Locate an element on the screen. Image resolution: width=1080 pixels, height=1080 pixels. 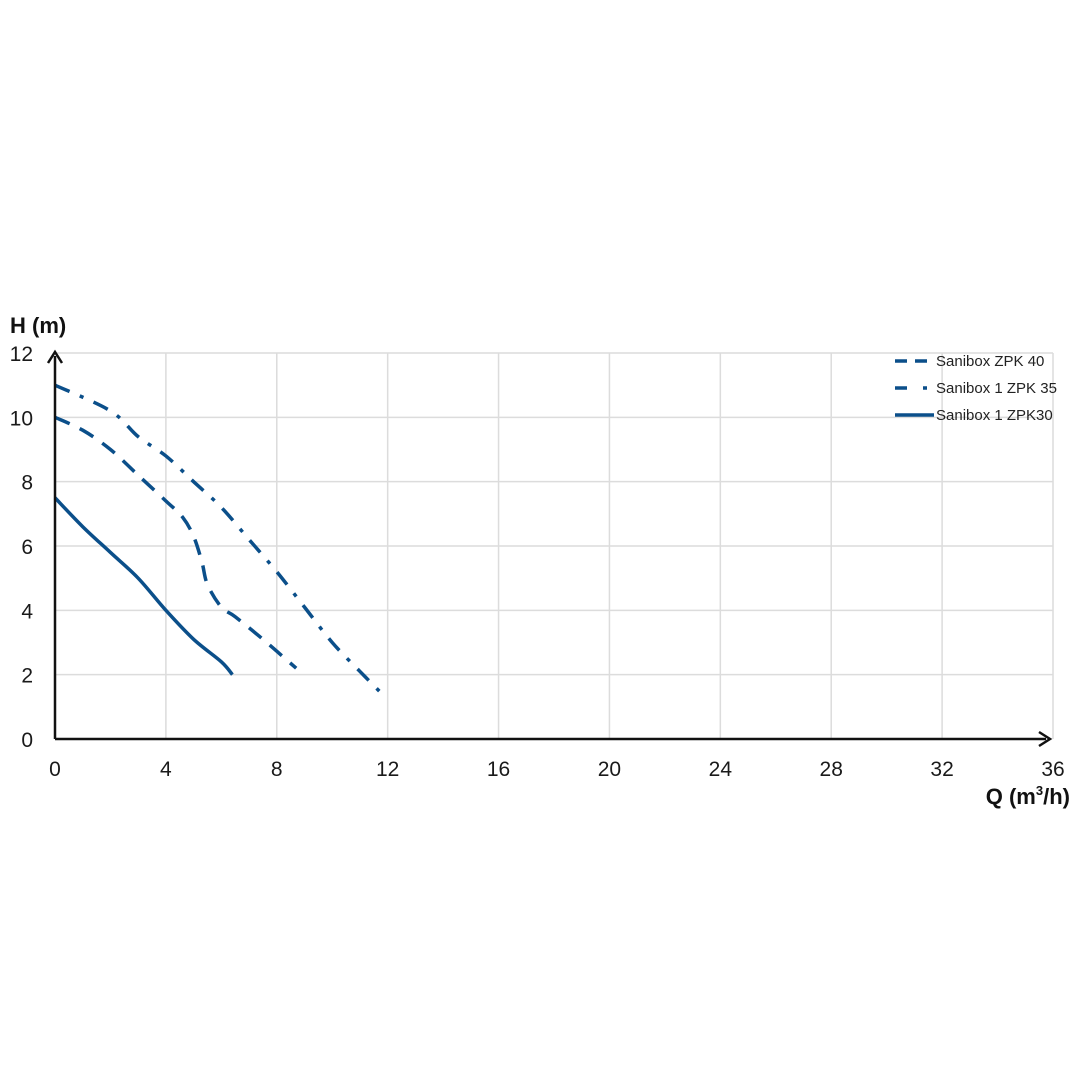
y-tick-label: 6 is located at coordinates (27, 547).